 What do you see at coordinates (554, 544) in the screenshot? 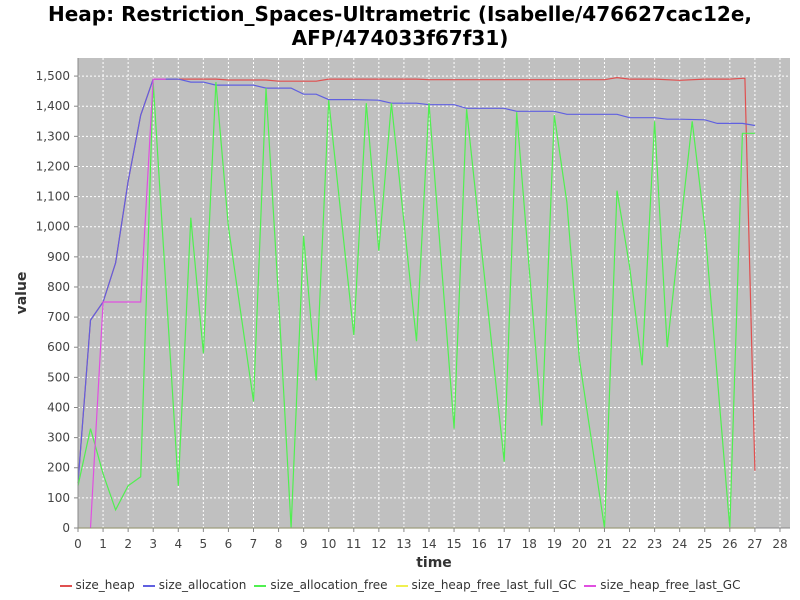
I see `x-tick-label: 19` at bounding box center [554, 544].